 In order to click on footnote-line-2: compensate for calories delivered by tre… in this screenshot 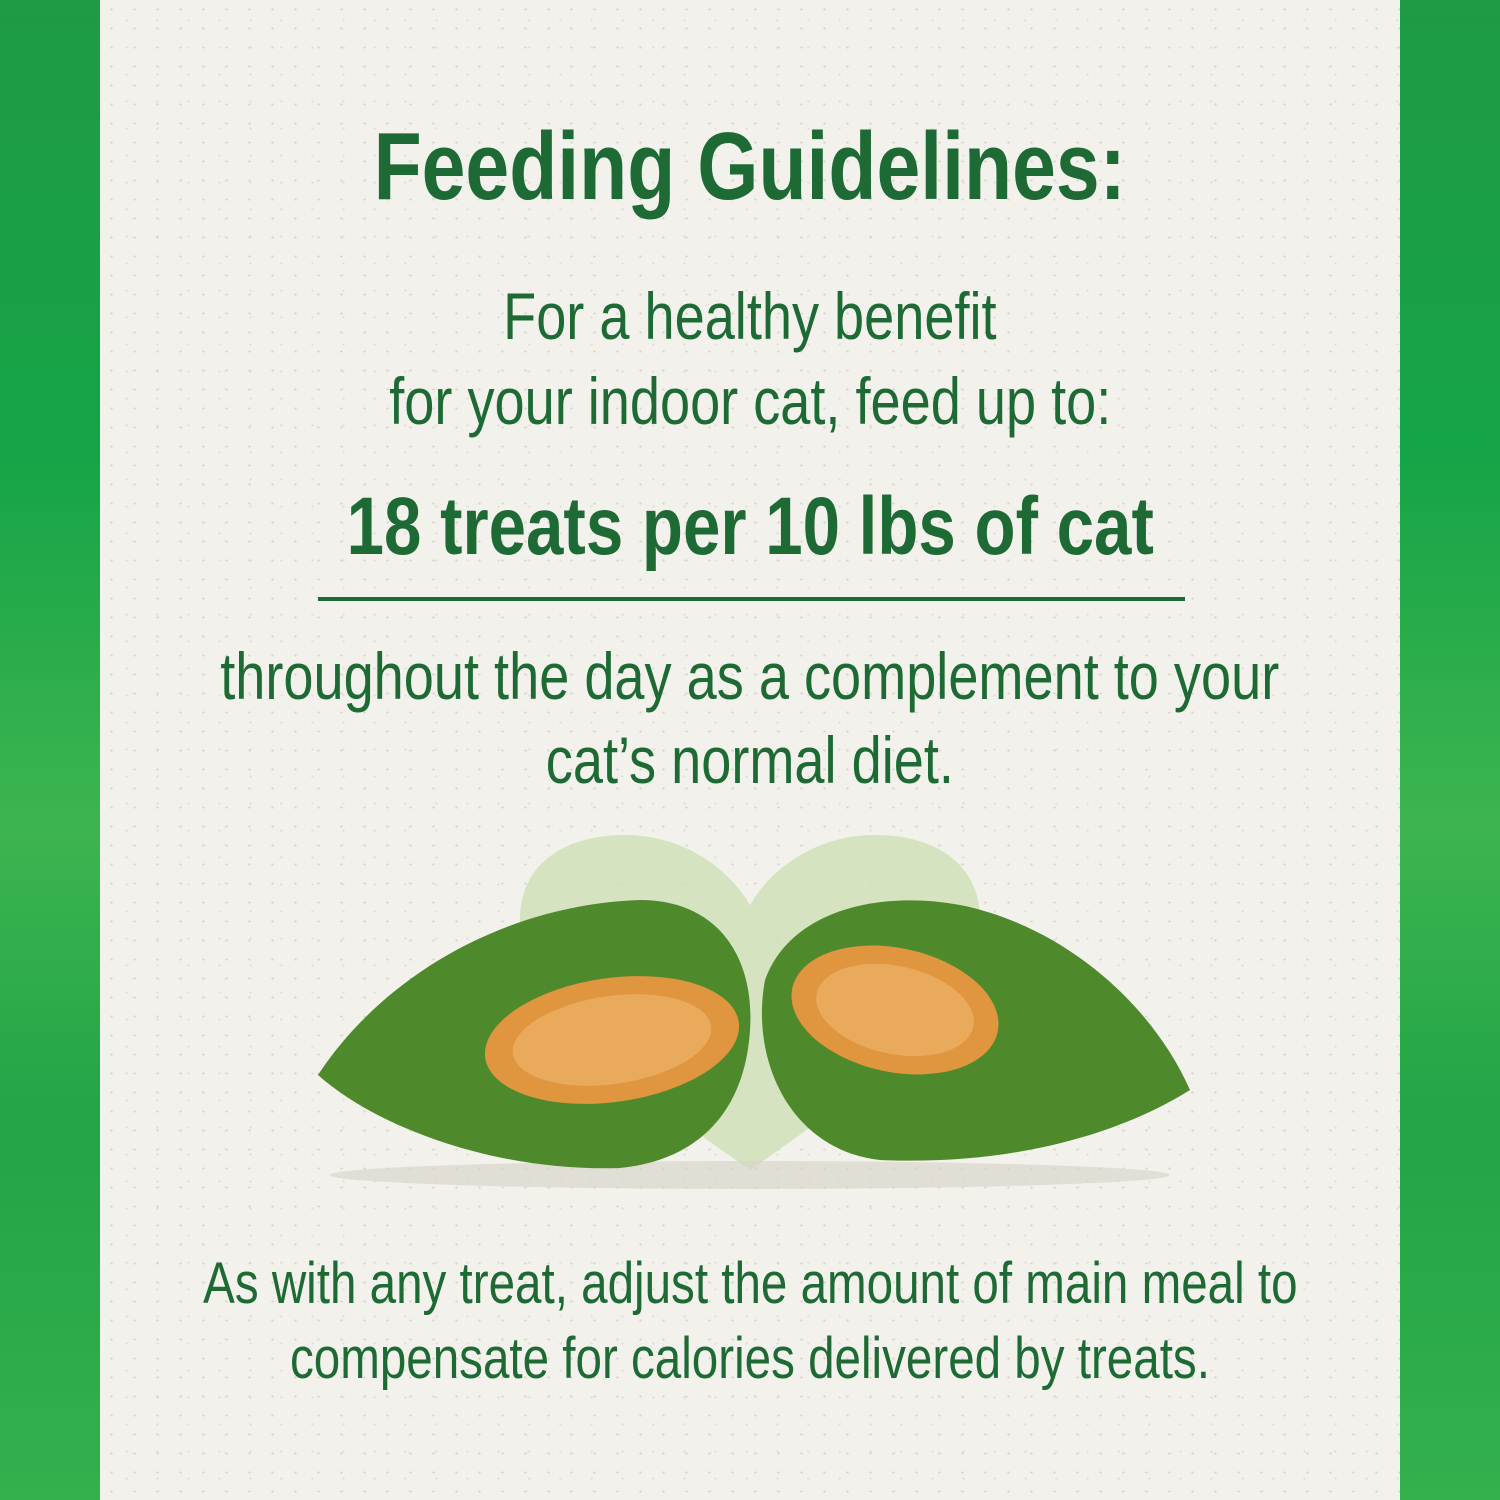, I will do `click(750, 1358)`.